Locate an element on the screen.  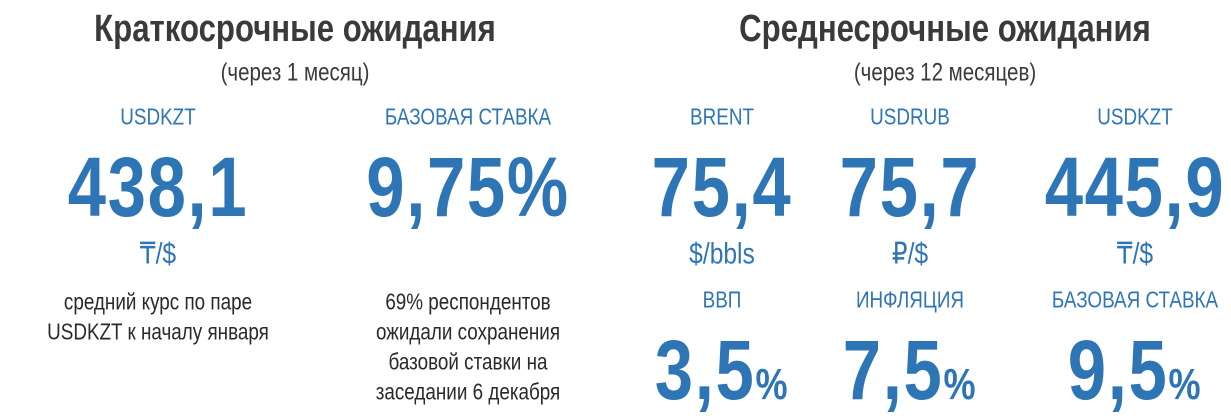
metric-value: 75,7 is located at coordinates (910, 186).